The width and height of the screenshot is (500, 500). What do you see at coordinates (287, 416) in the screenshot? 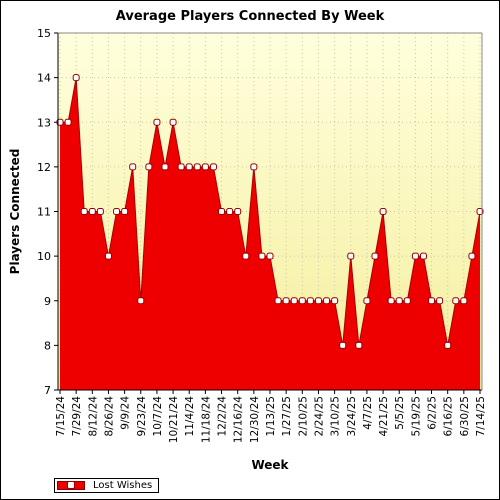
I see `x-tick-label: 1/27/25` at bounding box center [287, 416].